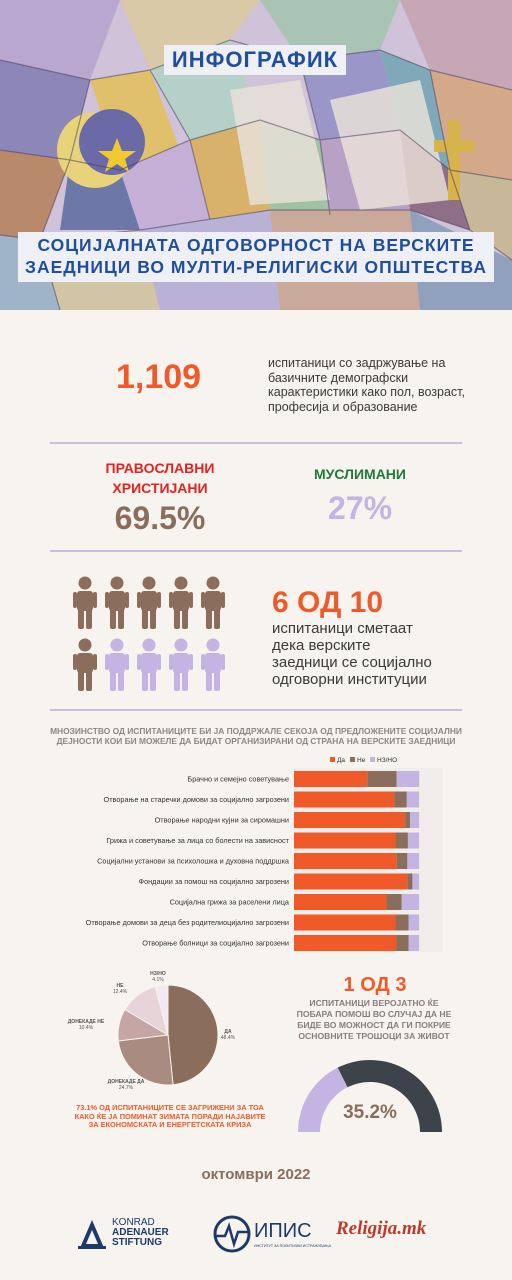 The width and height of the screenshot is (512, 1280). What do you see at coordinates (323, 1099) in the screenshot?
I see `donut-segment-value` at bounding box center [323, 1099].